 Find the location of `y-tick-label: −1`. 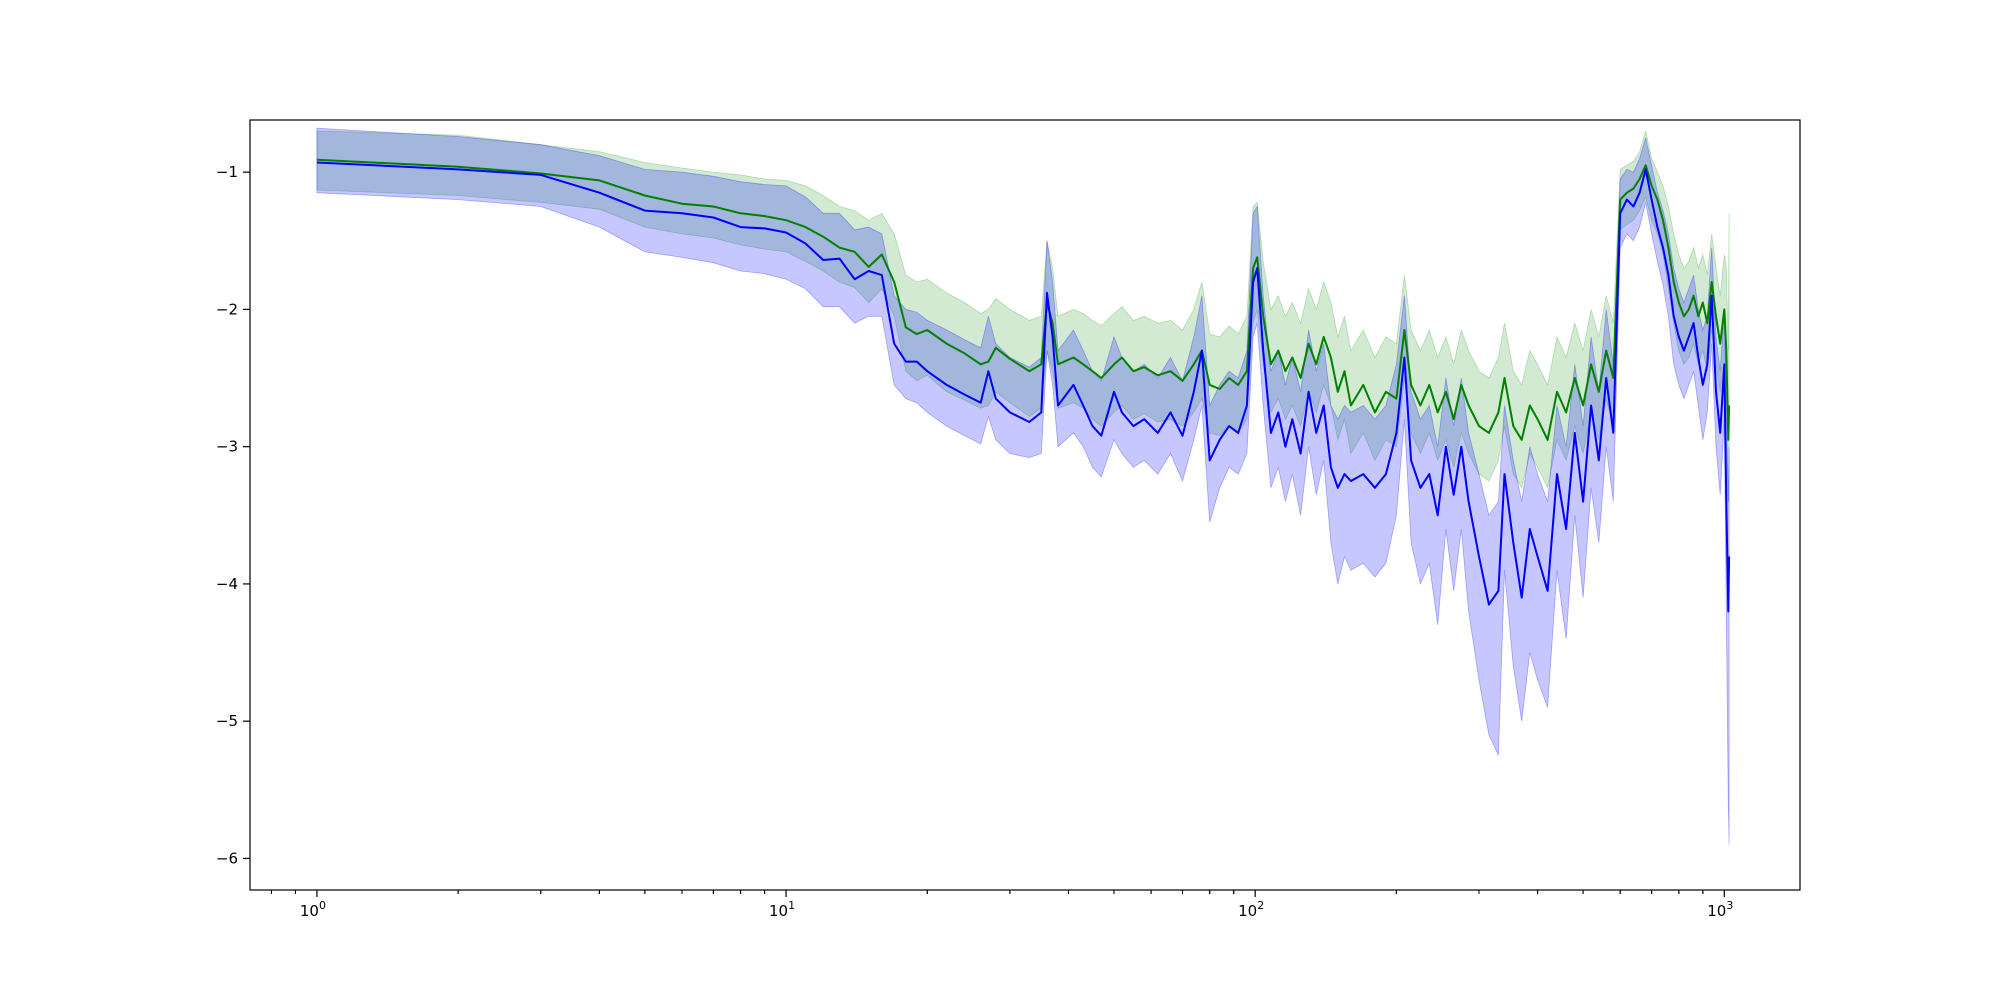

y-tick-label: −1 is located at coordinates (227, 172).